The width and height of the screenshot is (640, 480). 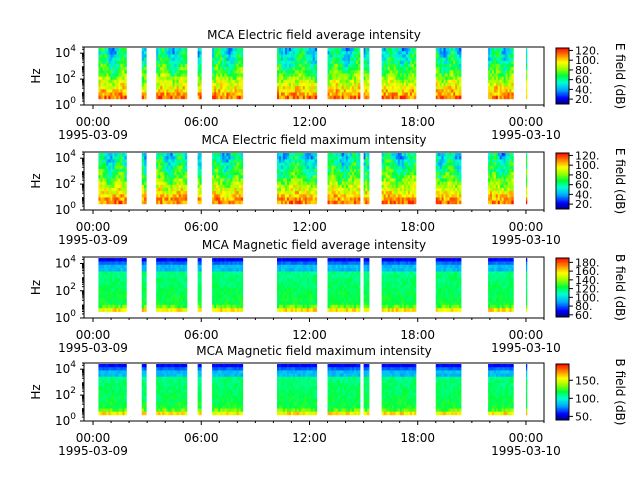 I want to click on panel-title: MCA Electric field maximum intensity, so click(x=313, y=140).